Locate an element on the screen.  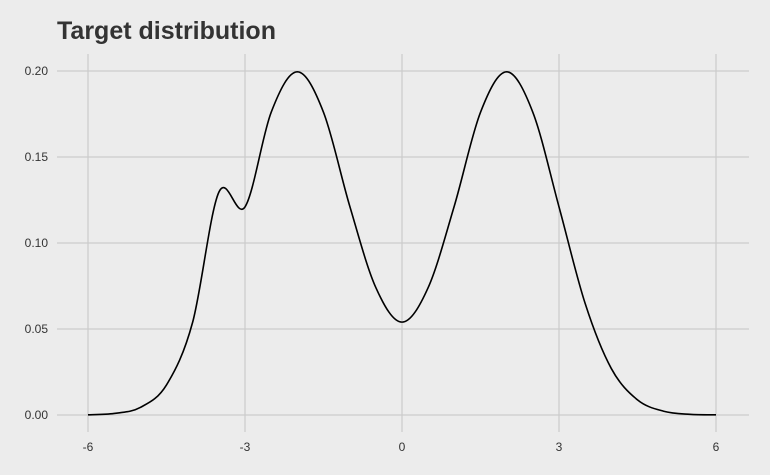
x-tick-label: 6 is located at coordinates (716, 447).